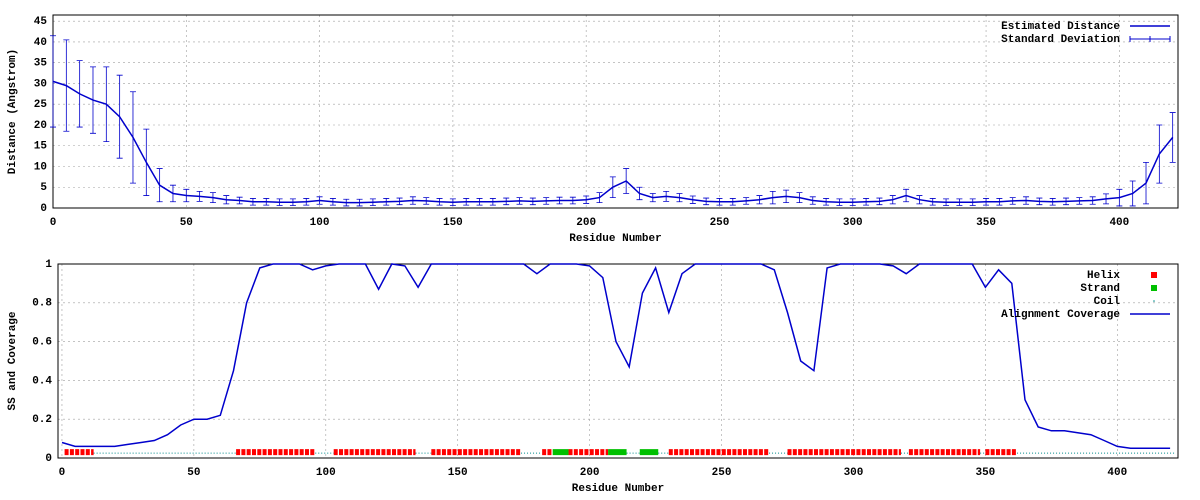 Image resolution: width=1200 pixels, height=500 pixels. What do you see at coordinates (43, 188) in the screenshot?
I see `y-tick-label: 5` at bounding box center [43, 188].